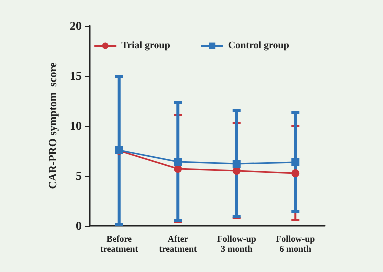  What do you see at coordinates (76, 26) in the screenshot?
I see `y-tick-label: 20` at bounding box center [76, 26].